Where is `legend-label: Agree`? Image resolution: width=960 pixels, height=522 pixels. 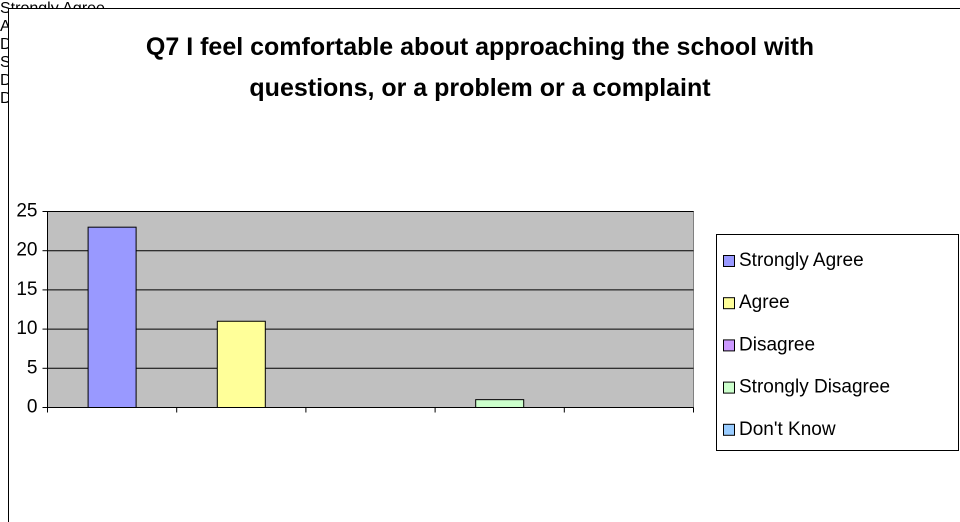 legend-label: Agree is located at coordinates (764, 302).